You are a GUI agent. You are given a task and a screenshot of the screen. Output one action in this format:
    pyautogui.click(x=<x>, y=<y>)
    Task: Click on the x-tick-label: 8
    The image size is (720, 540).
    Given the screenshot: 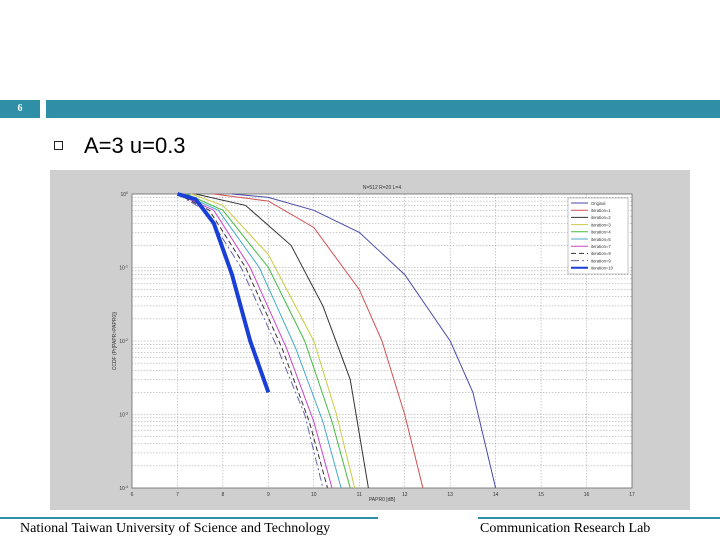 What is the action you would take?
    pyautogui.click(x=223, y=495)
    